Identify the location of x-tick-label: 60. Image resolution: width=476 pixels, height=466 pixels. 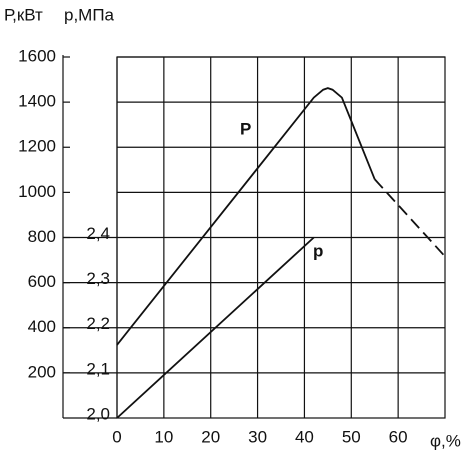
(398, 436).